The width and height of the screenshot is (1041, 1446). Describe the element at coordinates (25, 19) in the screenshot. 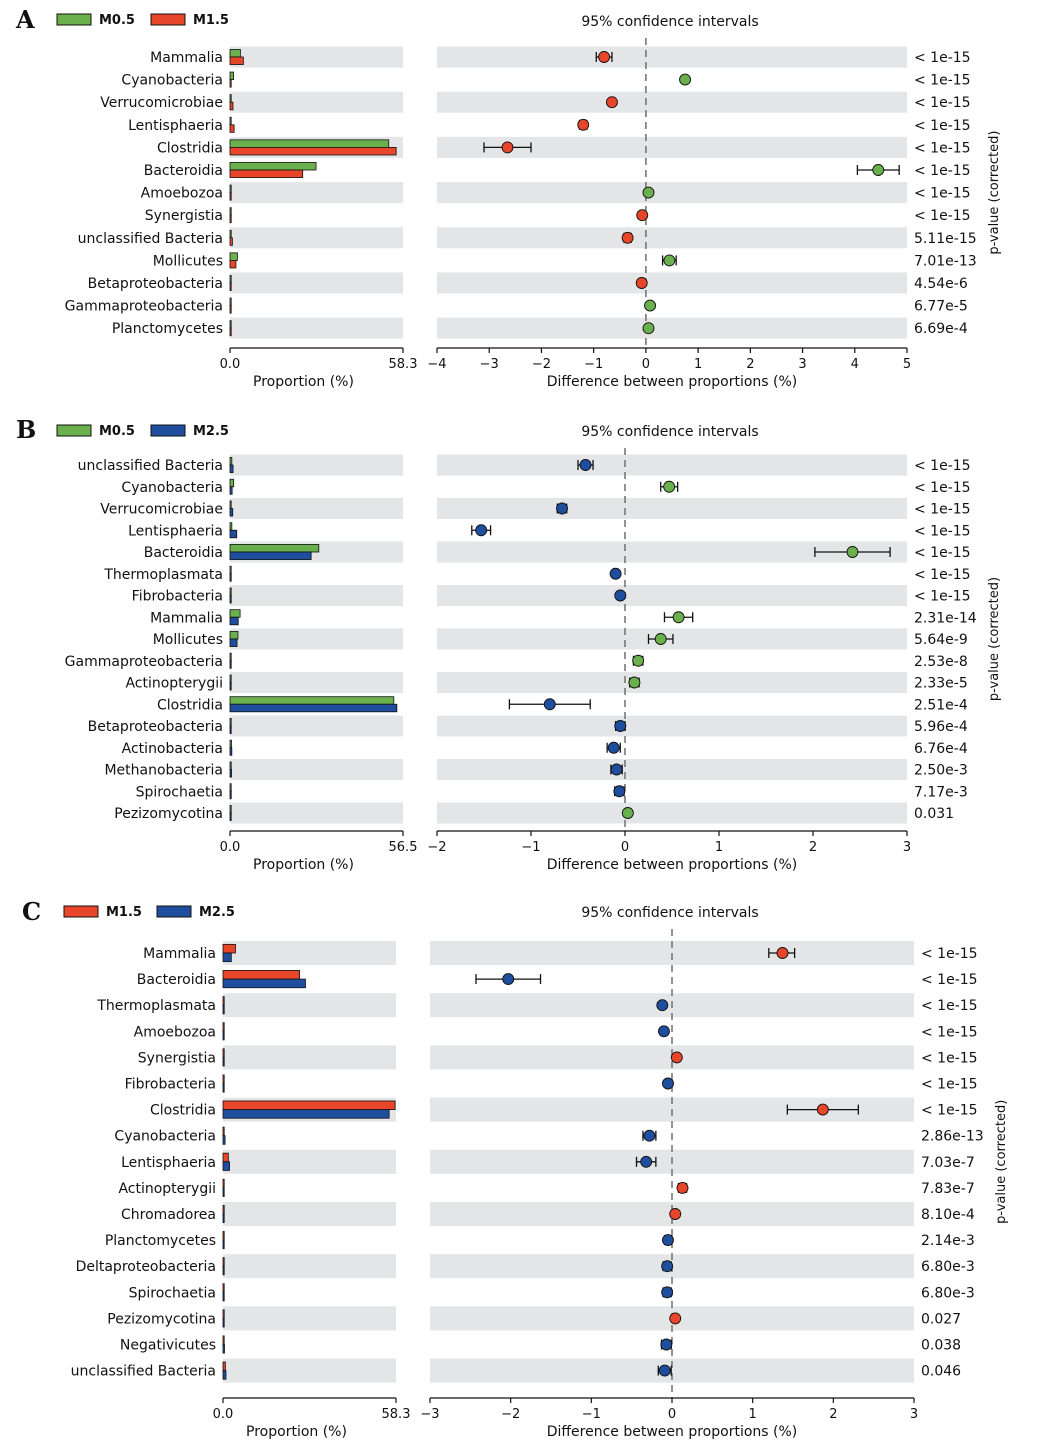

I see `panel-letter: A` at that location.